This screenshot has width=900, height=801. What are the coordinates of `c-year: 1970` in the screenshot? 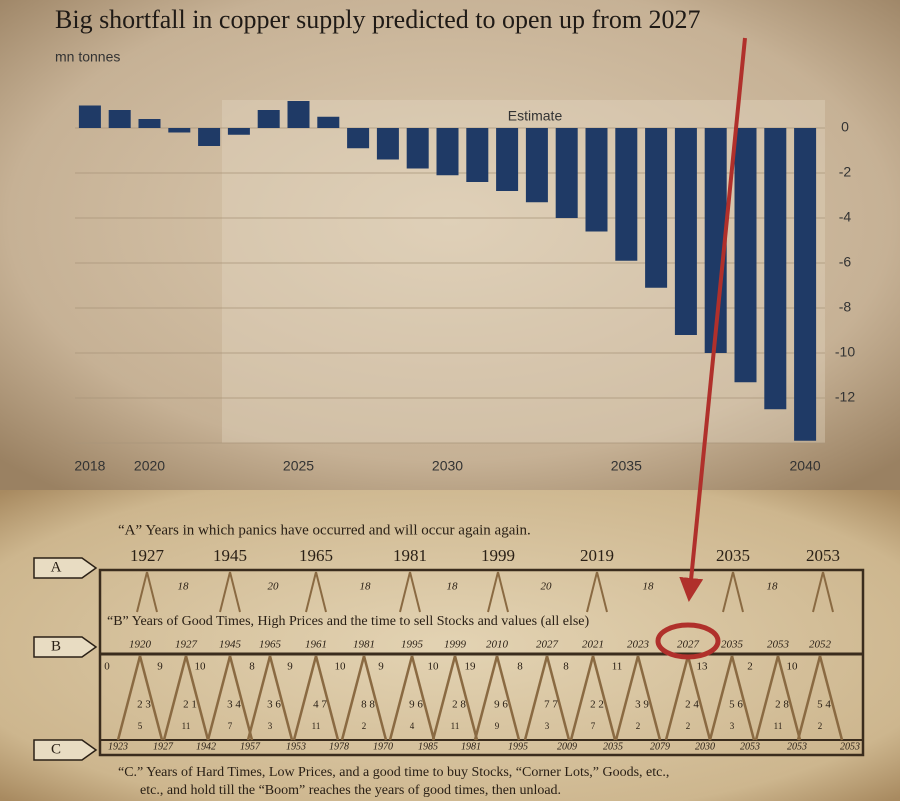 It's located at (383, 746).